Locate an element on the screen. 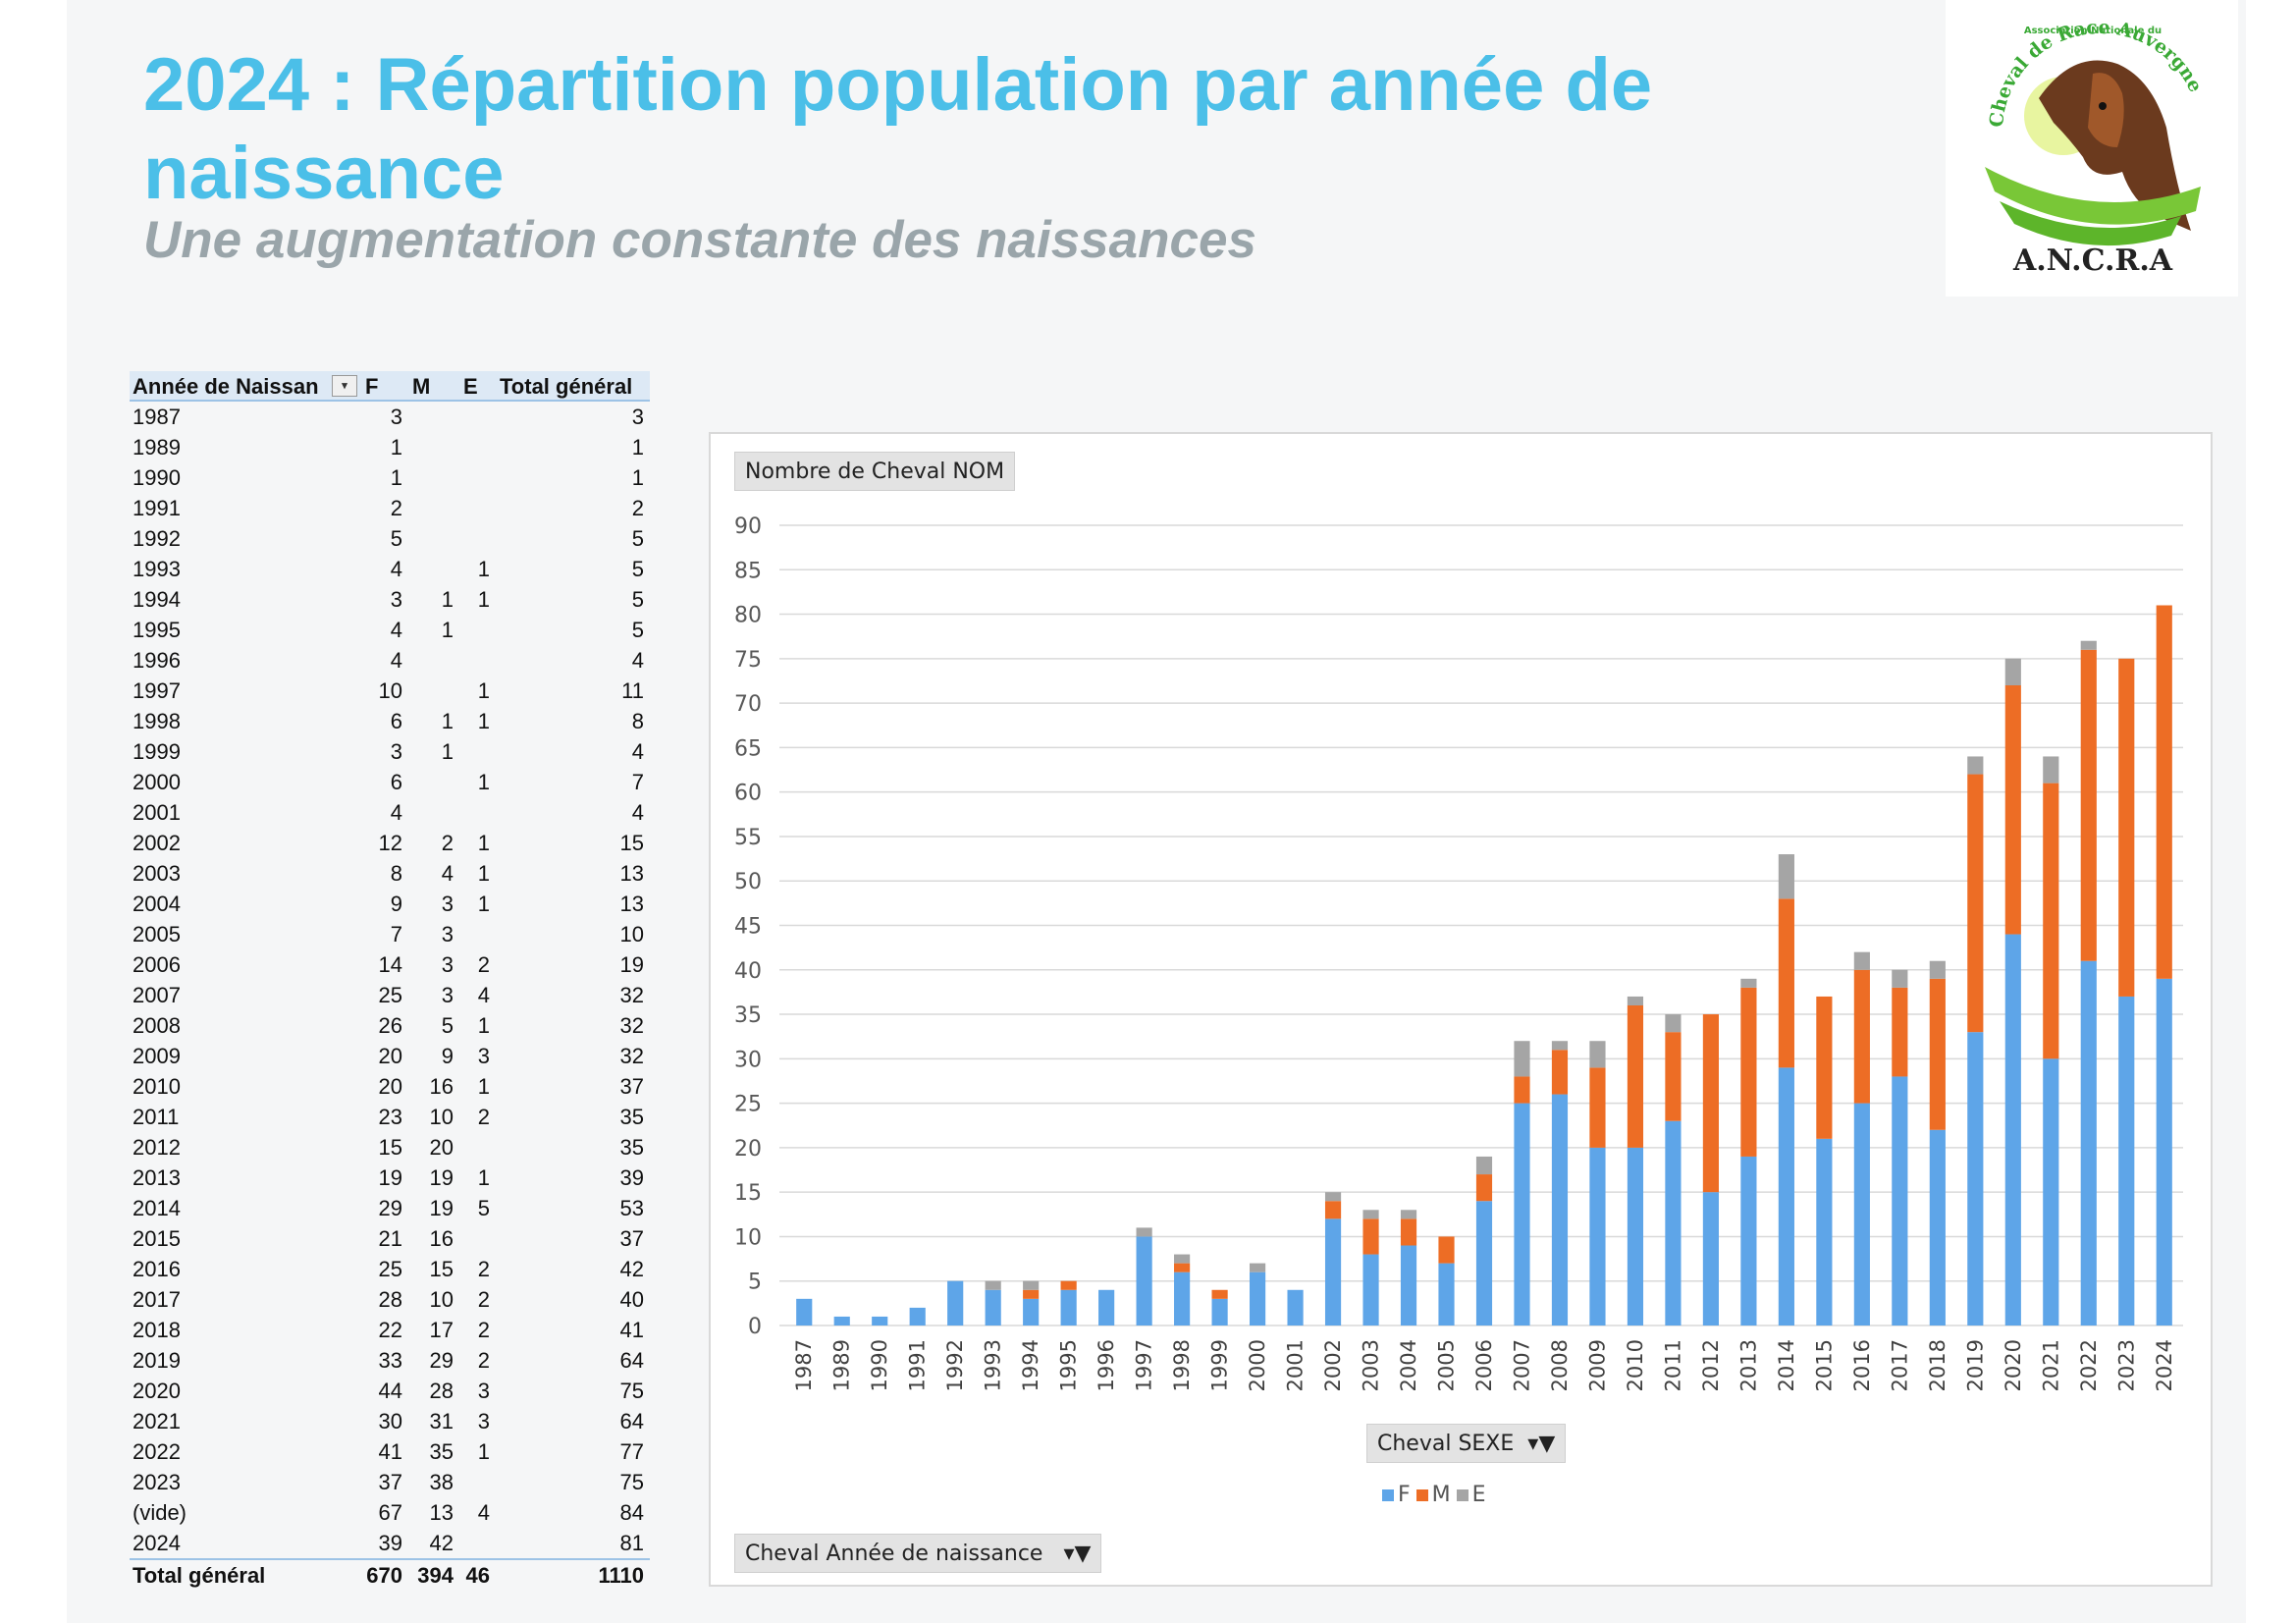 This screenshot has height=1623, width=2296. bar-m-2024 is located at coordinates (2164, 792).